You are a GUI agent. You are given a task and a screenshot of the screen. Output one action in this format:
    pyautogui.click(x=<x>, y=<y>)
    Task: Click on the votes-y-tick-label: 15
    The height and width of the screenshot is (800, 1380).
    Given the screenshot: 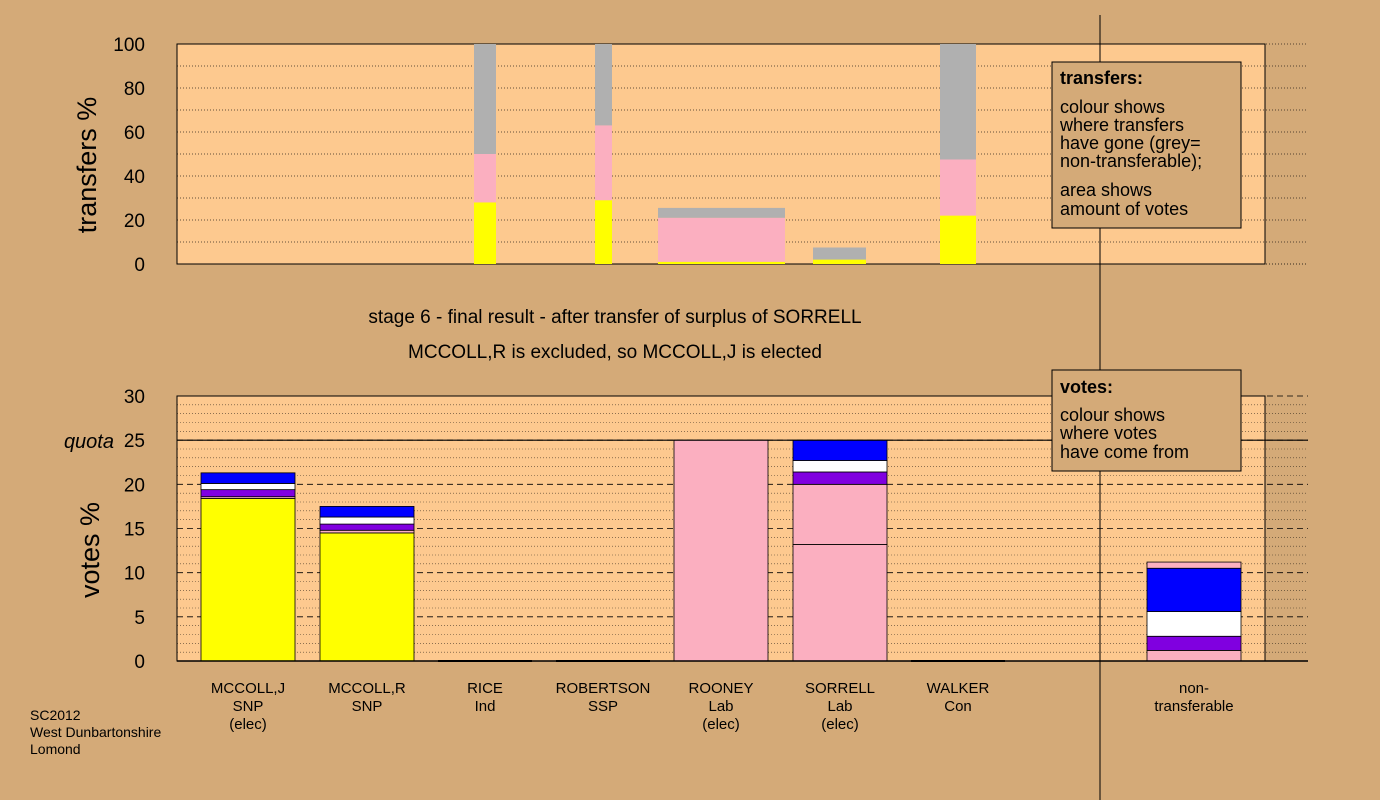 What is the action you would take?
    pyautogui.click(x=134, y=530)
    